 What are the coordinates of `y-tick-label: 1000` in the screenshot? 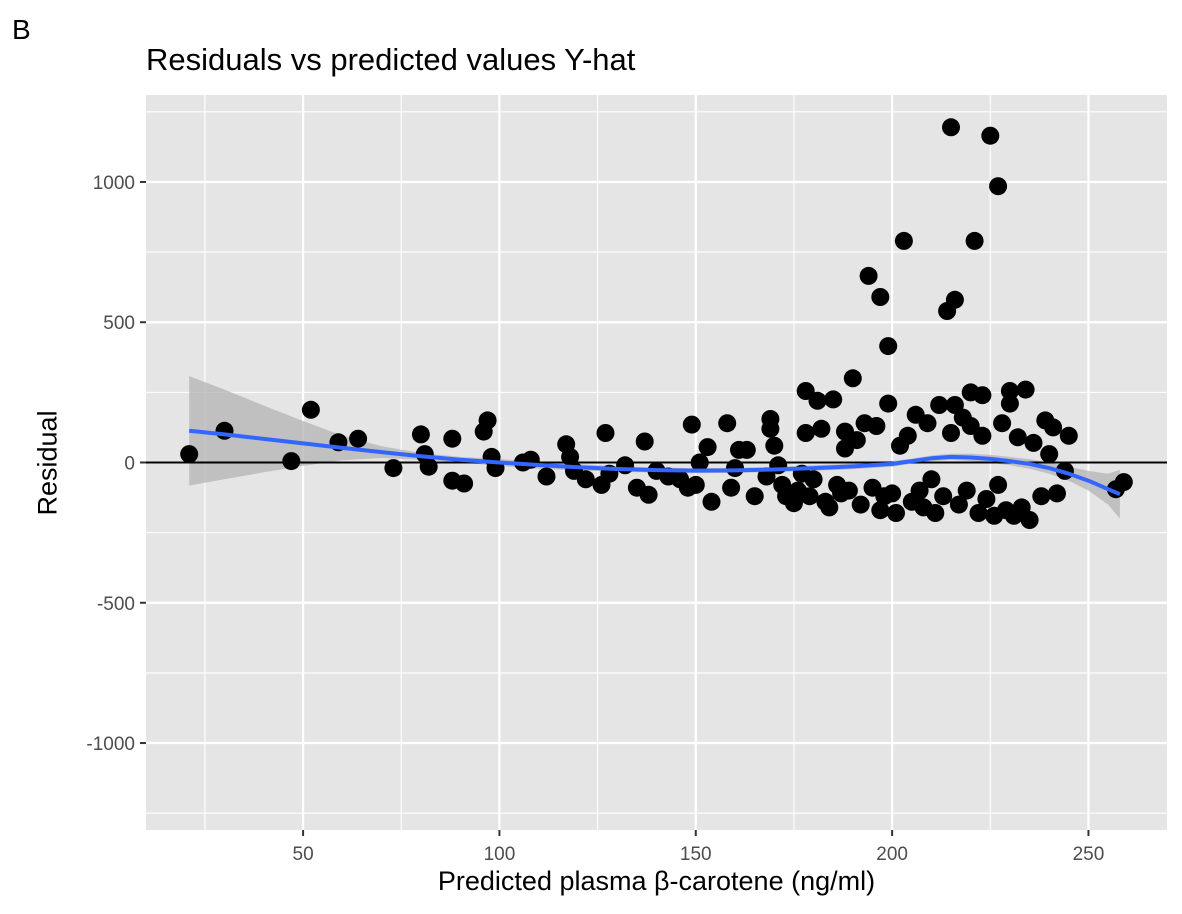 It's located at (114, 183).